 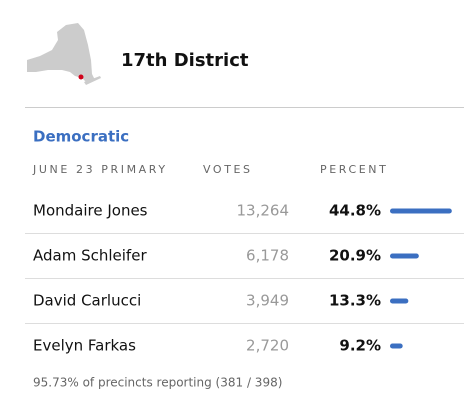 What do you see at coordinates (267, 301) in the screenshot?
I see `vote-count: 3,949` at bounding box center [267, 301].